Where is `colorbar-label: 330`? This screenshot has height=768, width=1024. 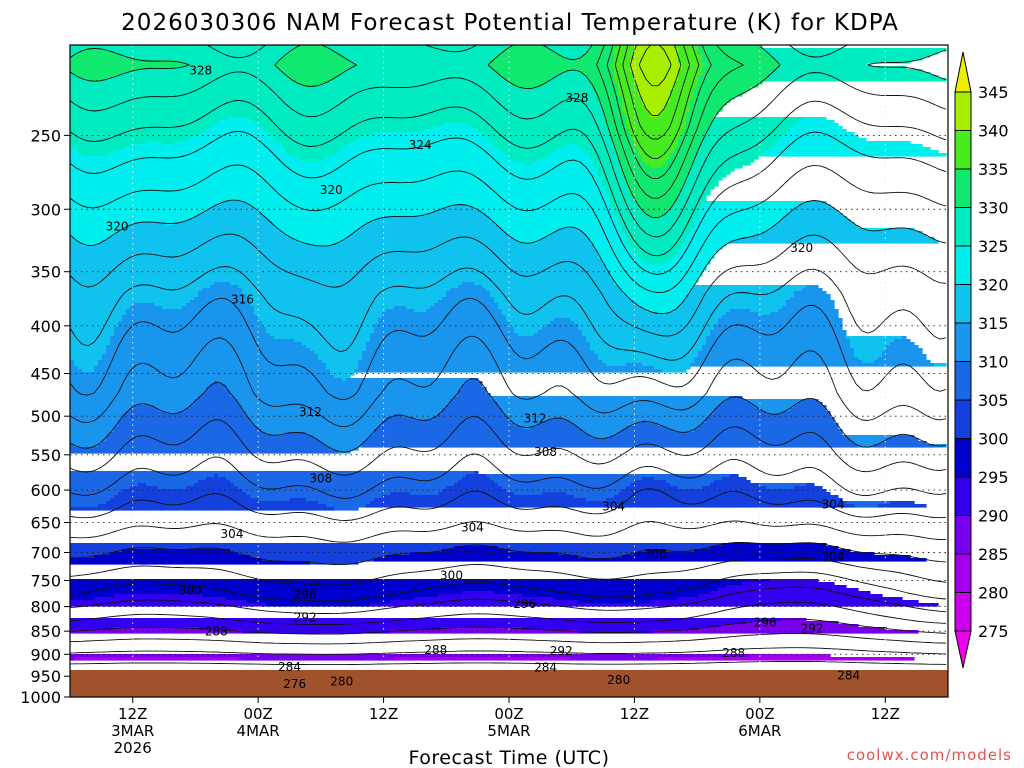 colorbar-label: 330 is located at coordinates (993, 208).